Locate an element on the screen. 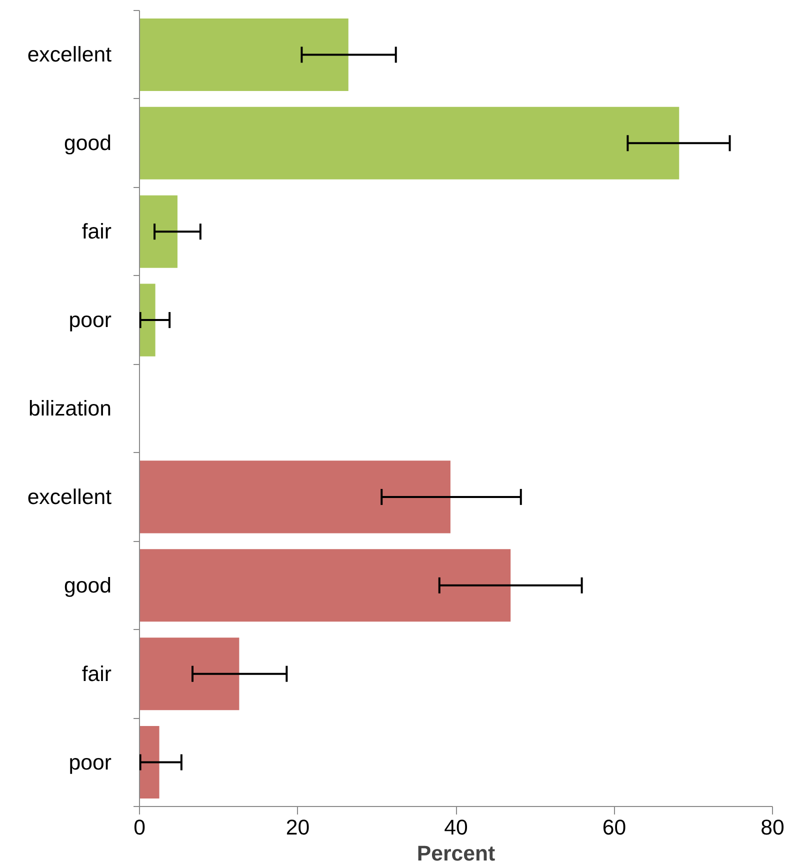 The image size is (791, 868). x-tick-label: 40 is located at coordinates (456, 828).